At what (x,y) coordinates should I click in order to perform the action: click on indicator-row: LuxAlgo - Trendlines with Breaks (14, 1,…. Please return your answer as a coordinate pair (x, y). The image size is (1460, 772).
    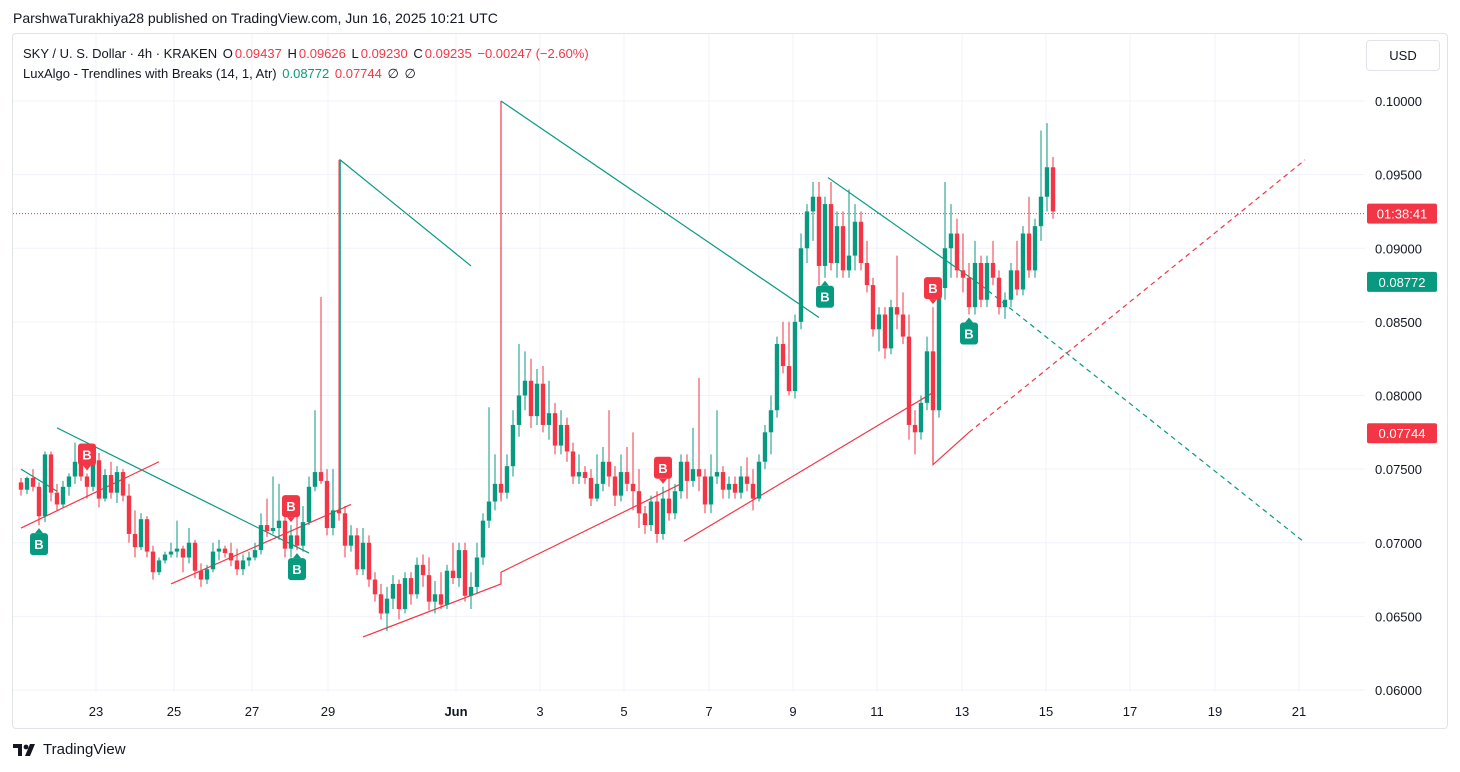
    Looking at the image, I should click on (307, 74).